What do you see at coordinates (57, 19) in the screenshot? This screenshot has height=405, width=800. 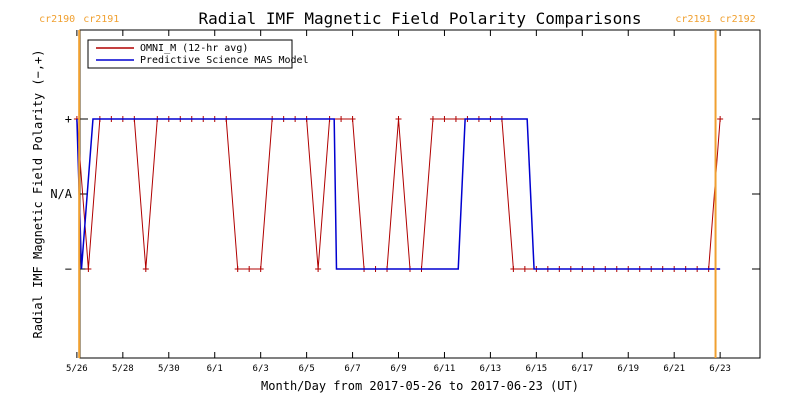 I see `cr-label-left: cr2190` at bounding box center [57, 19].